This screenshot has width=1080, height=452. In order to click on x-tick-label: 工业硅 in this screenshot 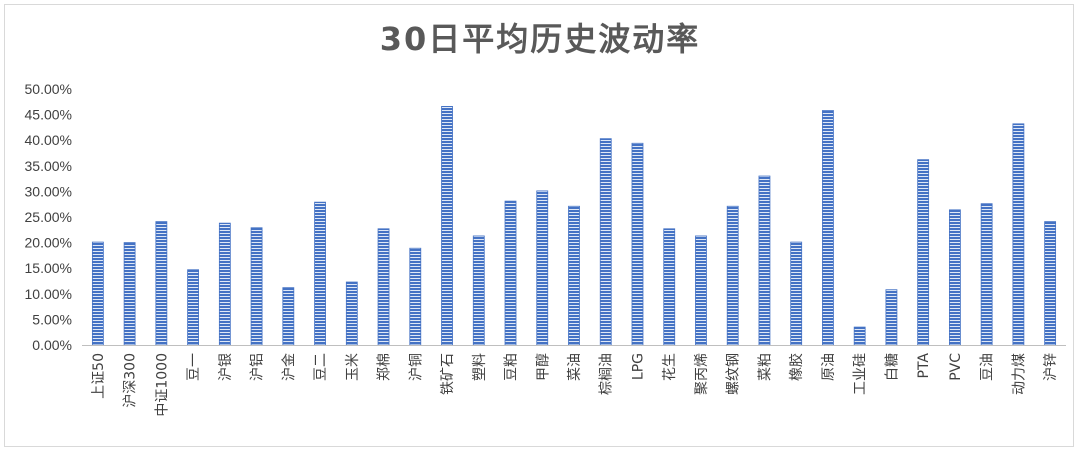, I will do `click(861, 374)`.